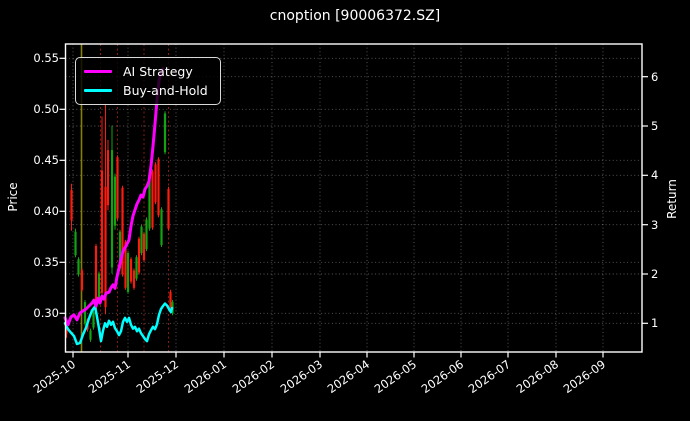 The height and width of the screenshot is (421, 690). What do you see at coordinates (655, 274) in the screenshot?
I see `return-tick-label: 2` at bounding box center [655, 274].